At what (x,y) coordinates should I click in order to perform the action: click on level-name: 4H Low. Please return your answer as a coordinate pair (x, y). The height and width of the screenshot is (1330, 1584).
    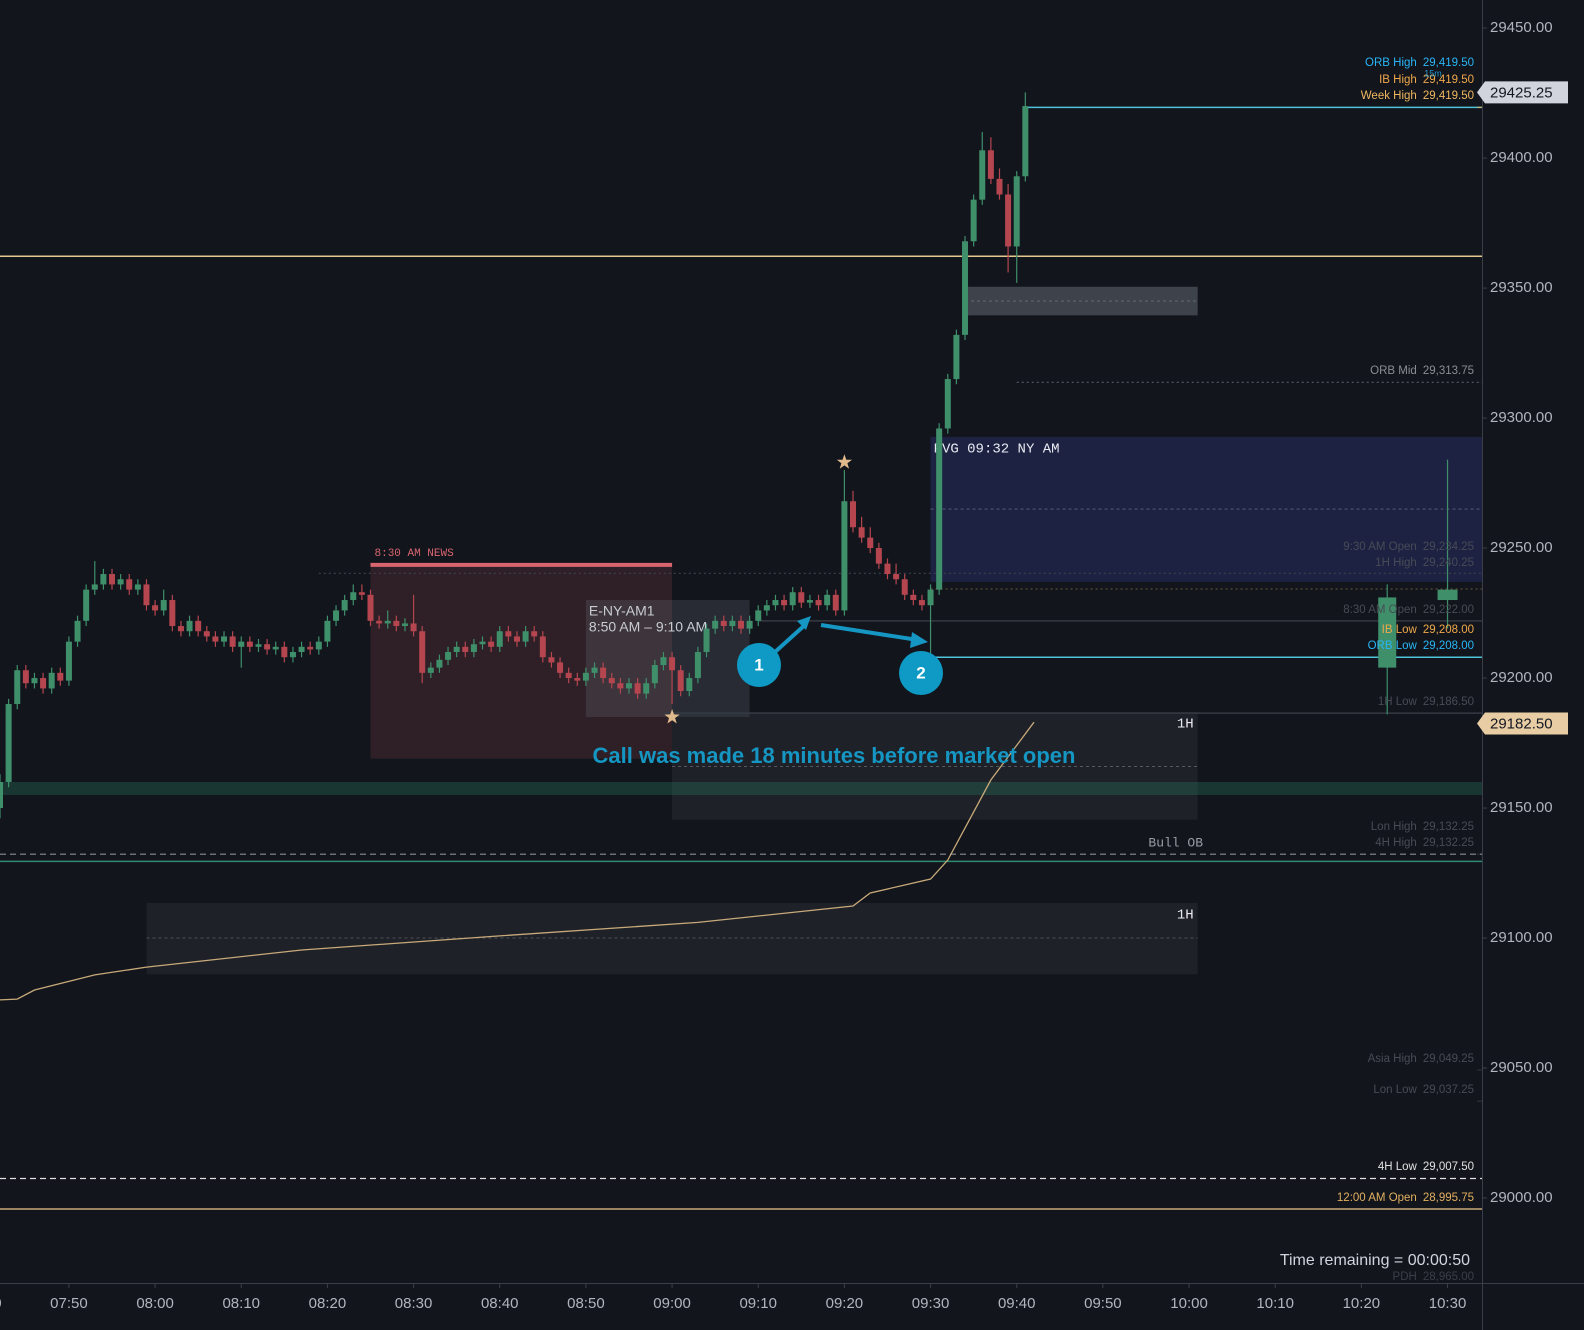
    Looking at the image, I should click on (1398, 1167).